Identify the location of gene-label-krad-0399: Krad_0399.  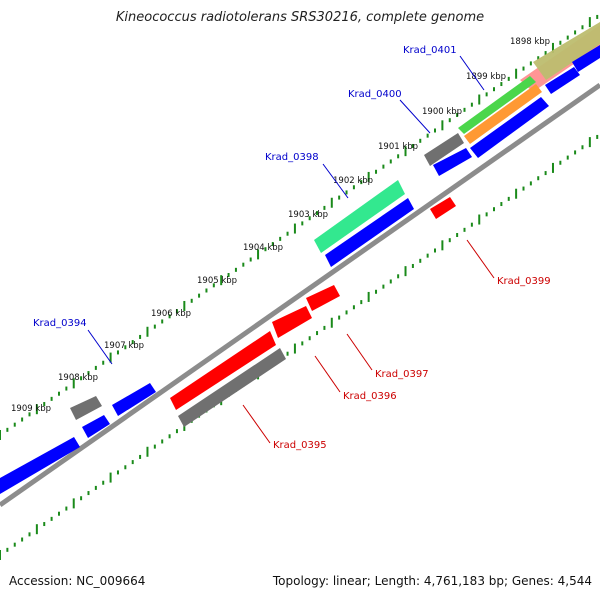
(524, 281).